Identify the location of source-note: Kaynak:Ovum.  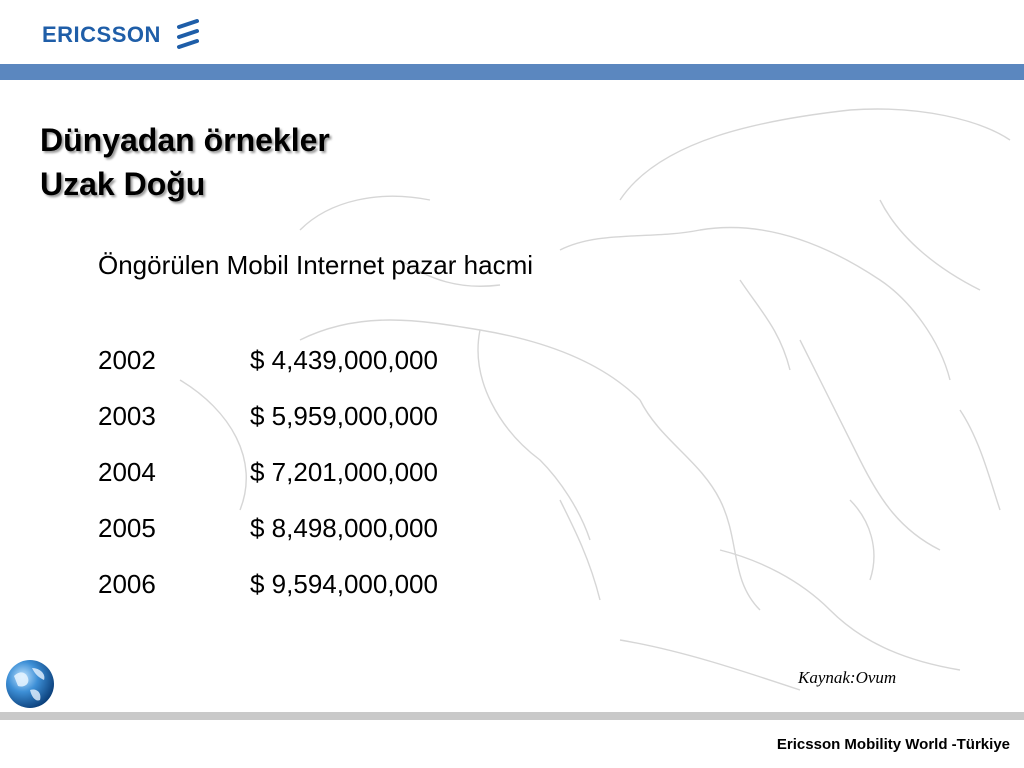
(847, 677).